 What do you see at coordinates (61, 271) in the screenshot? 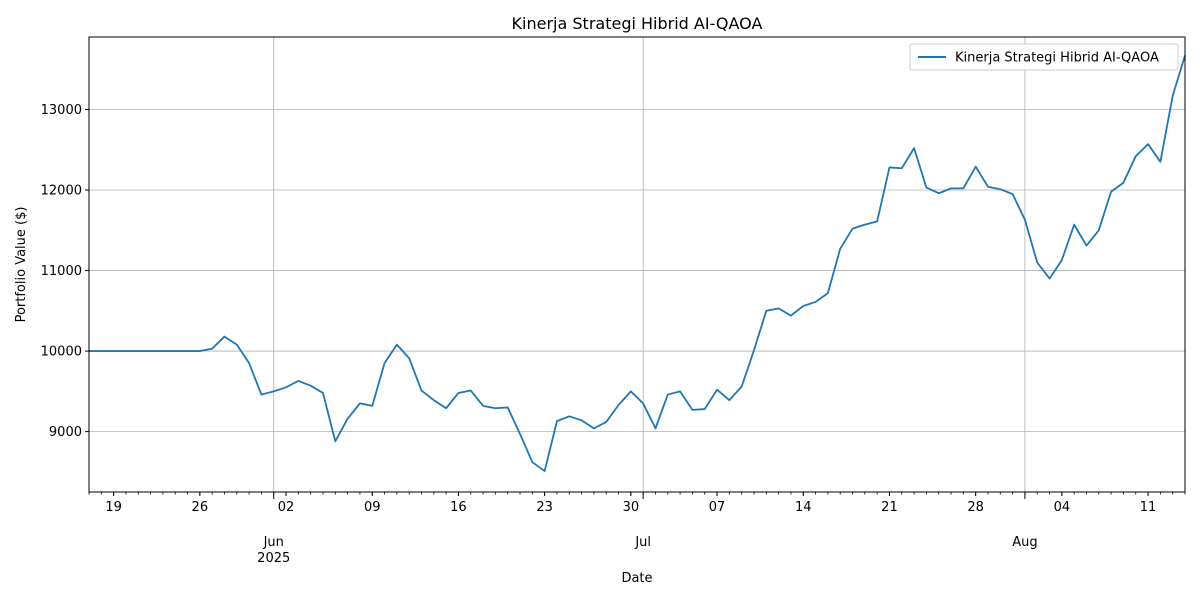
I see `y-tick-label: 11000` at bounding box center [61, 271].